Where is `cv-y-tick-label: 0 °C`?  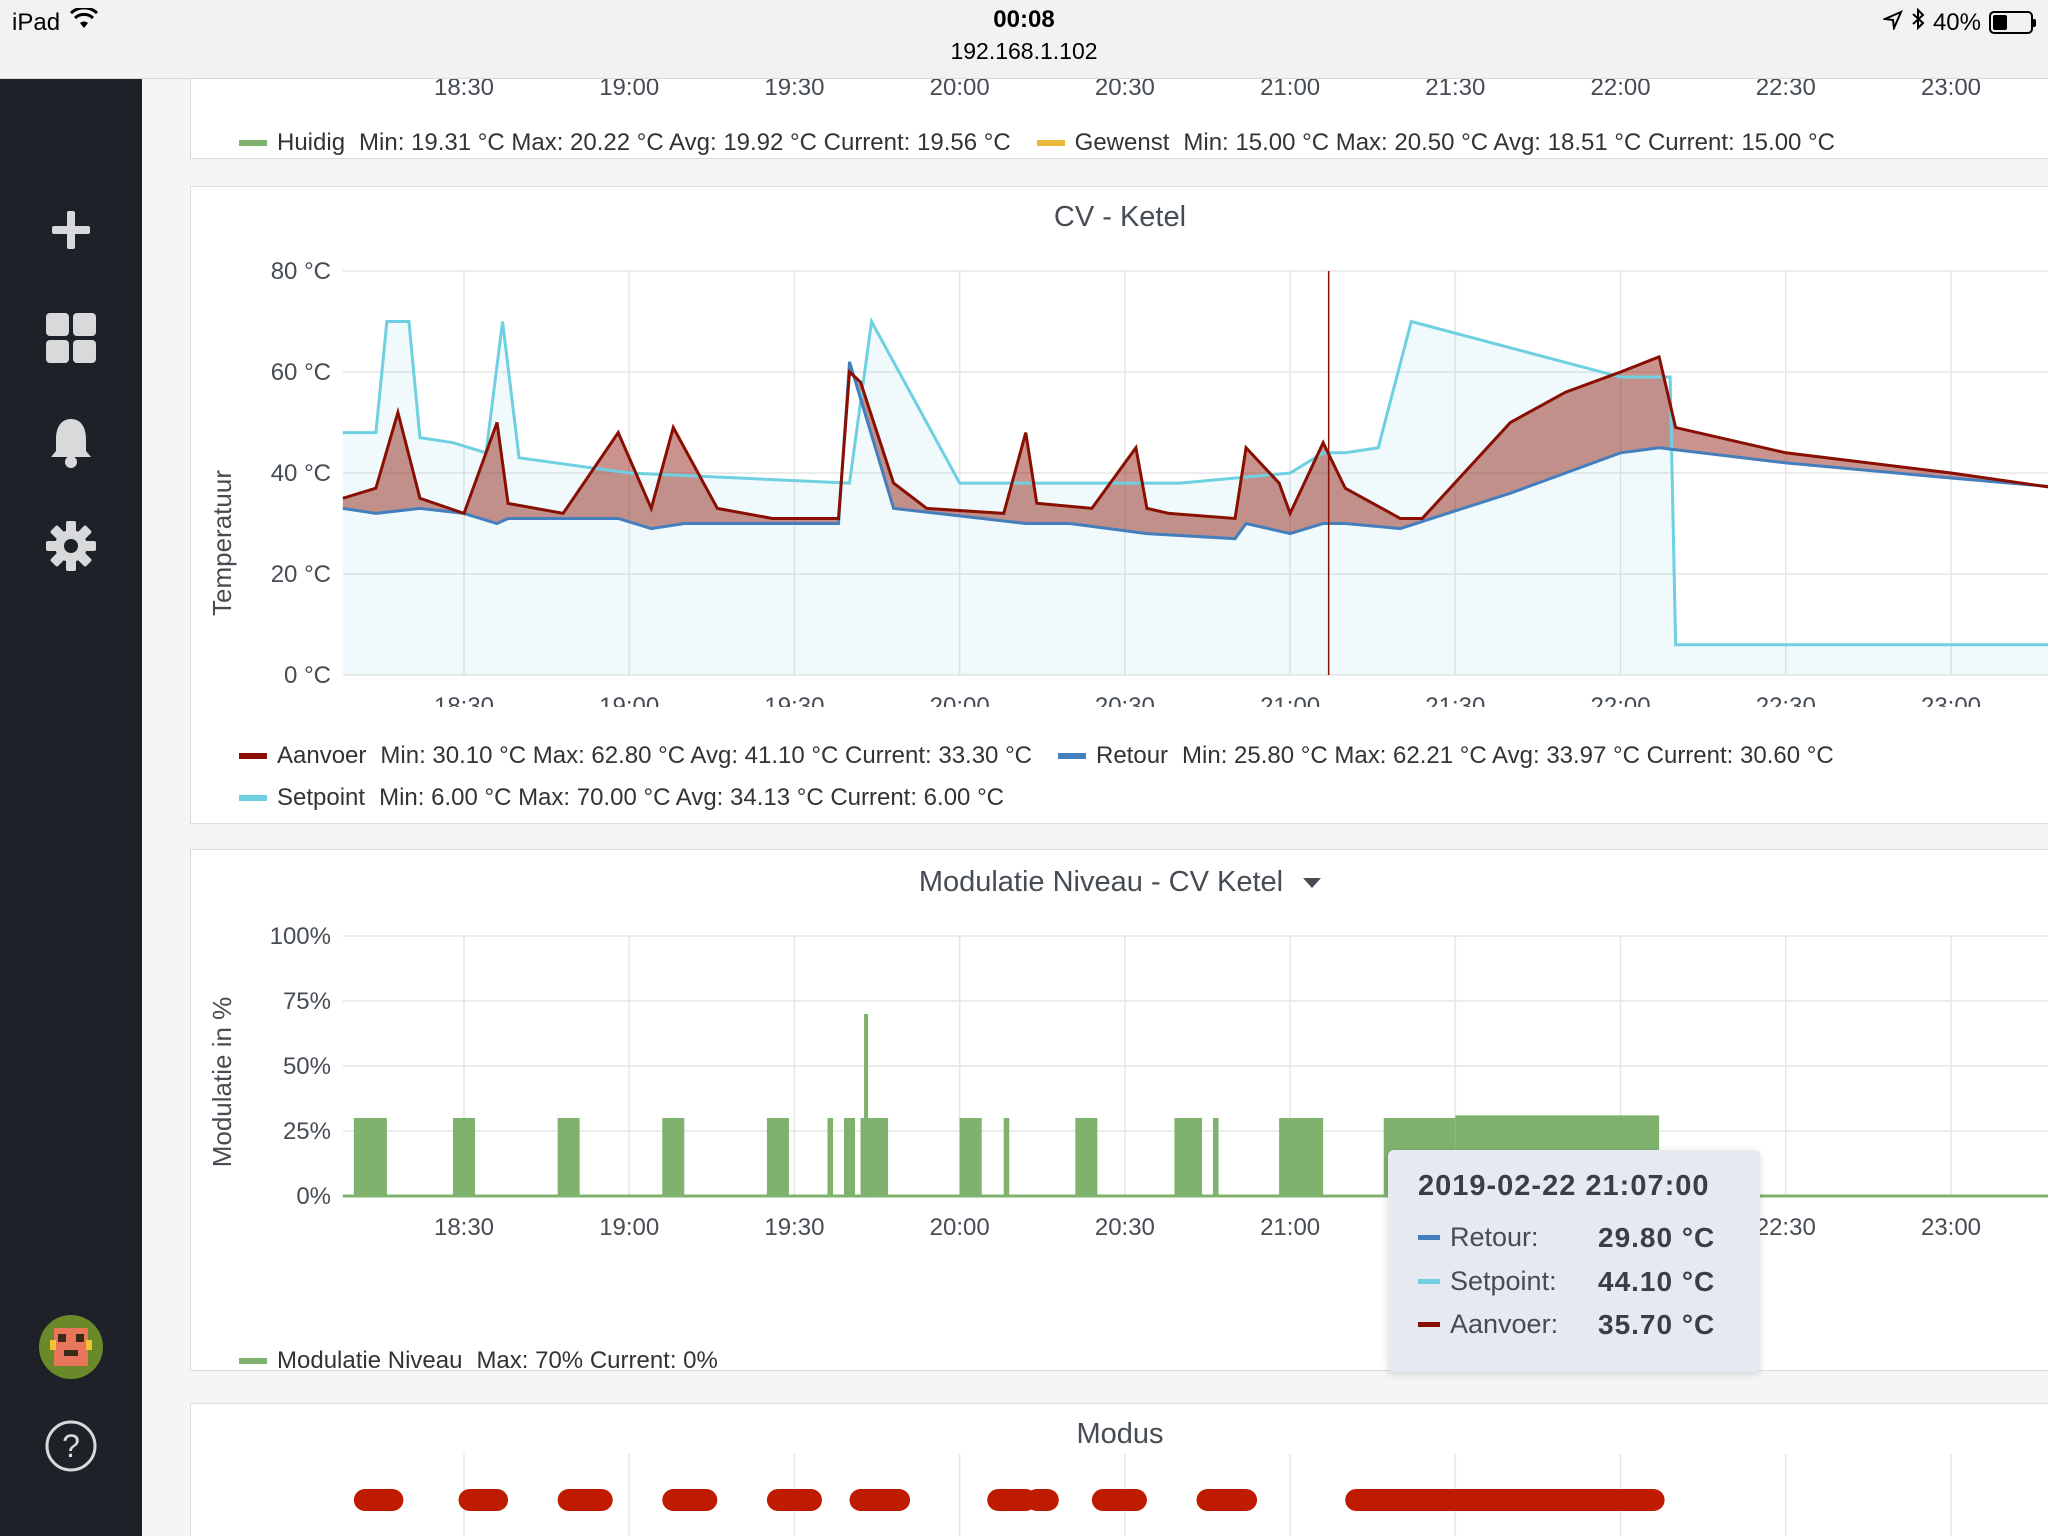 cv-y-tick-label: 0 °C is located at coordinates (307, 675).